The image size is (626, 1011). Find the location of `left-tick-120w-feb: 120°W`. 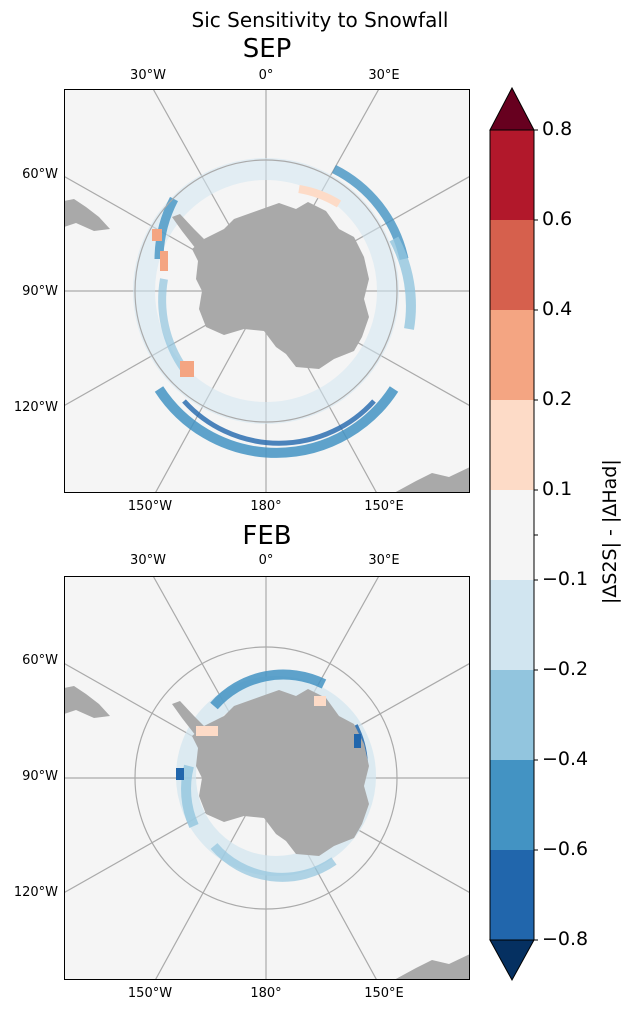

left-tick-120w-feb: 120°W is located at coordinates (35, 892).